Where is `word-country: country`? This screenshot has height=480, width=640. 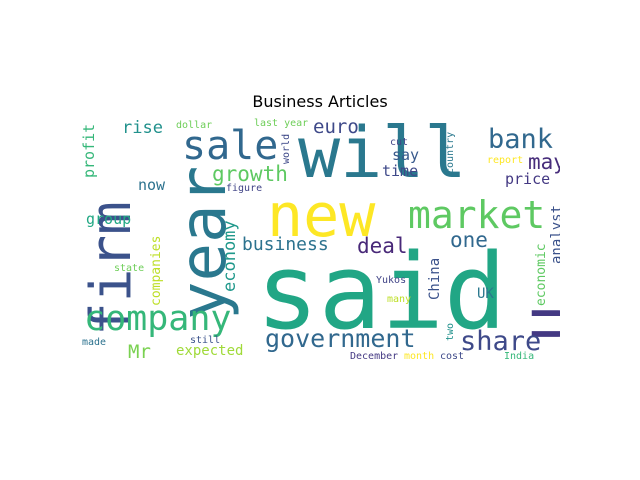 word-country: country is located at coordinates (450, 152).